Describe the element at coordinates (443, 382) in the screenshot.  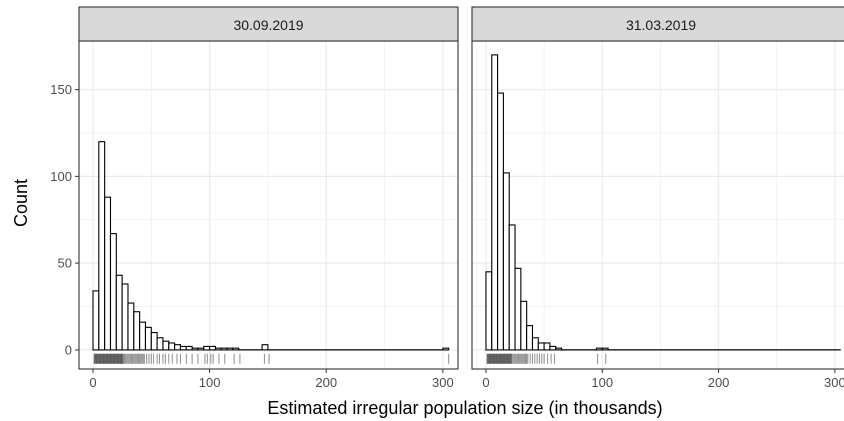
I see `panel1-x-tick-label: 300` at that location.